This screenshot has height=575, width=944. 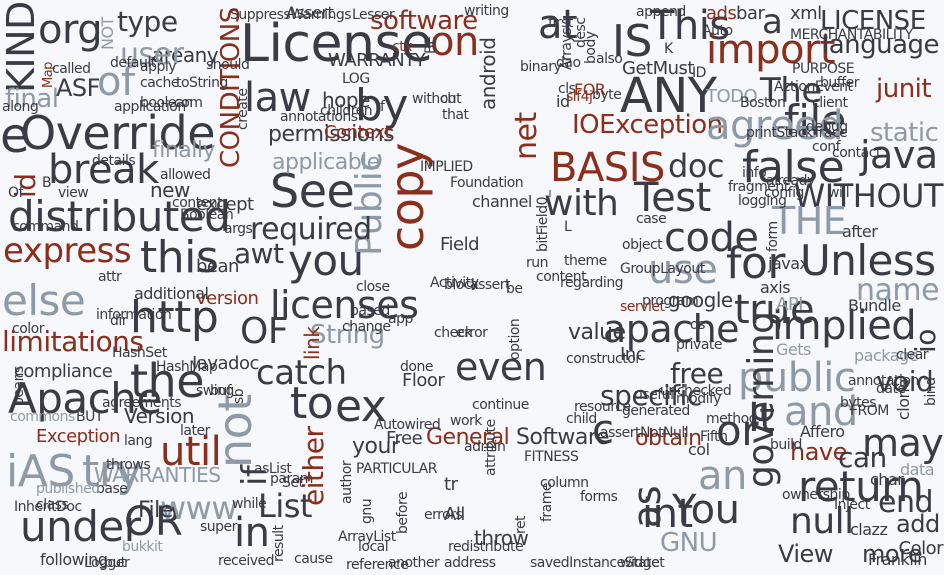 What do you see at coordinates (207, 215) in the screenshot?
I see `word-boolean-237: Boolean` at bounding box center [207, 215].